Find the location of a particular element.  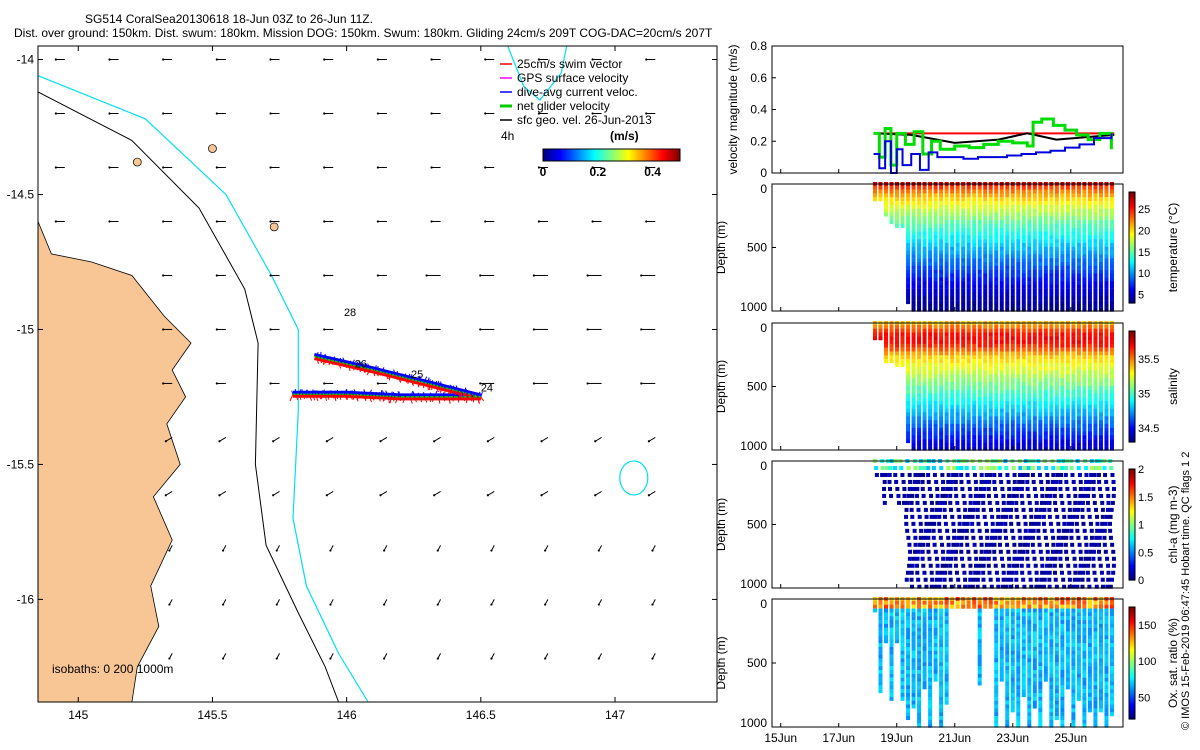

profile-ylabel: Depth (m) is located at coordinates (721, 247).